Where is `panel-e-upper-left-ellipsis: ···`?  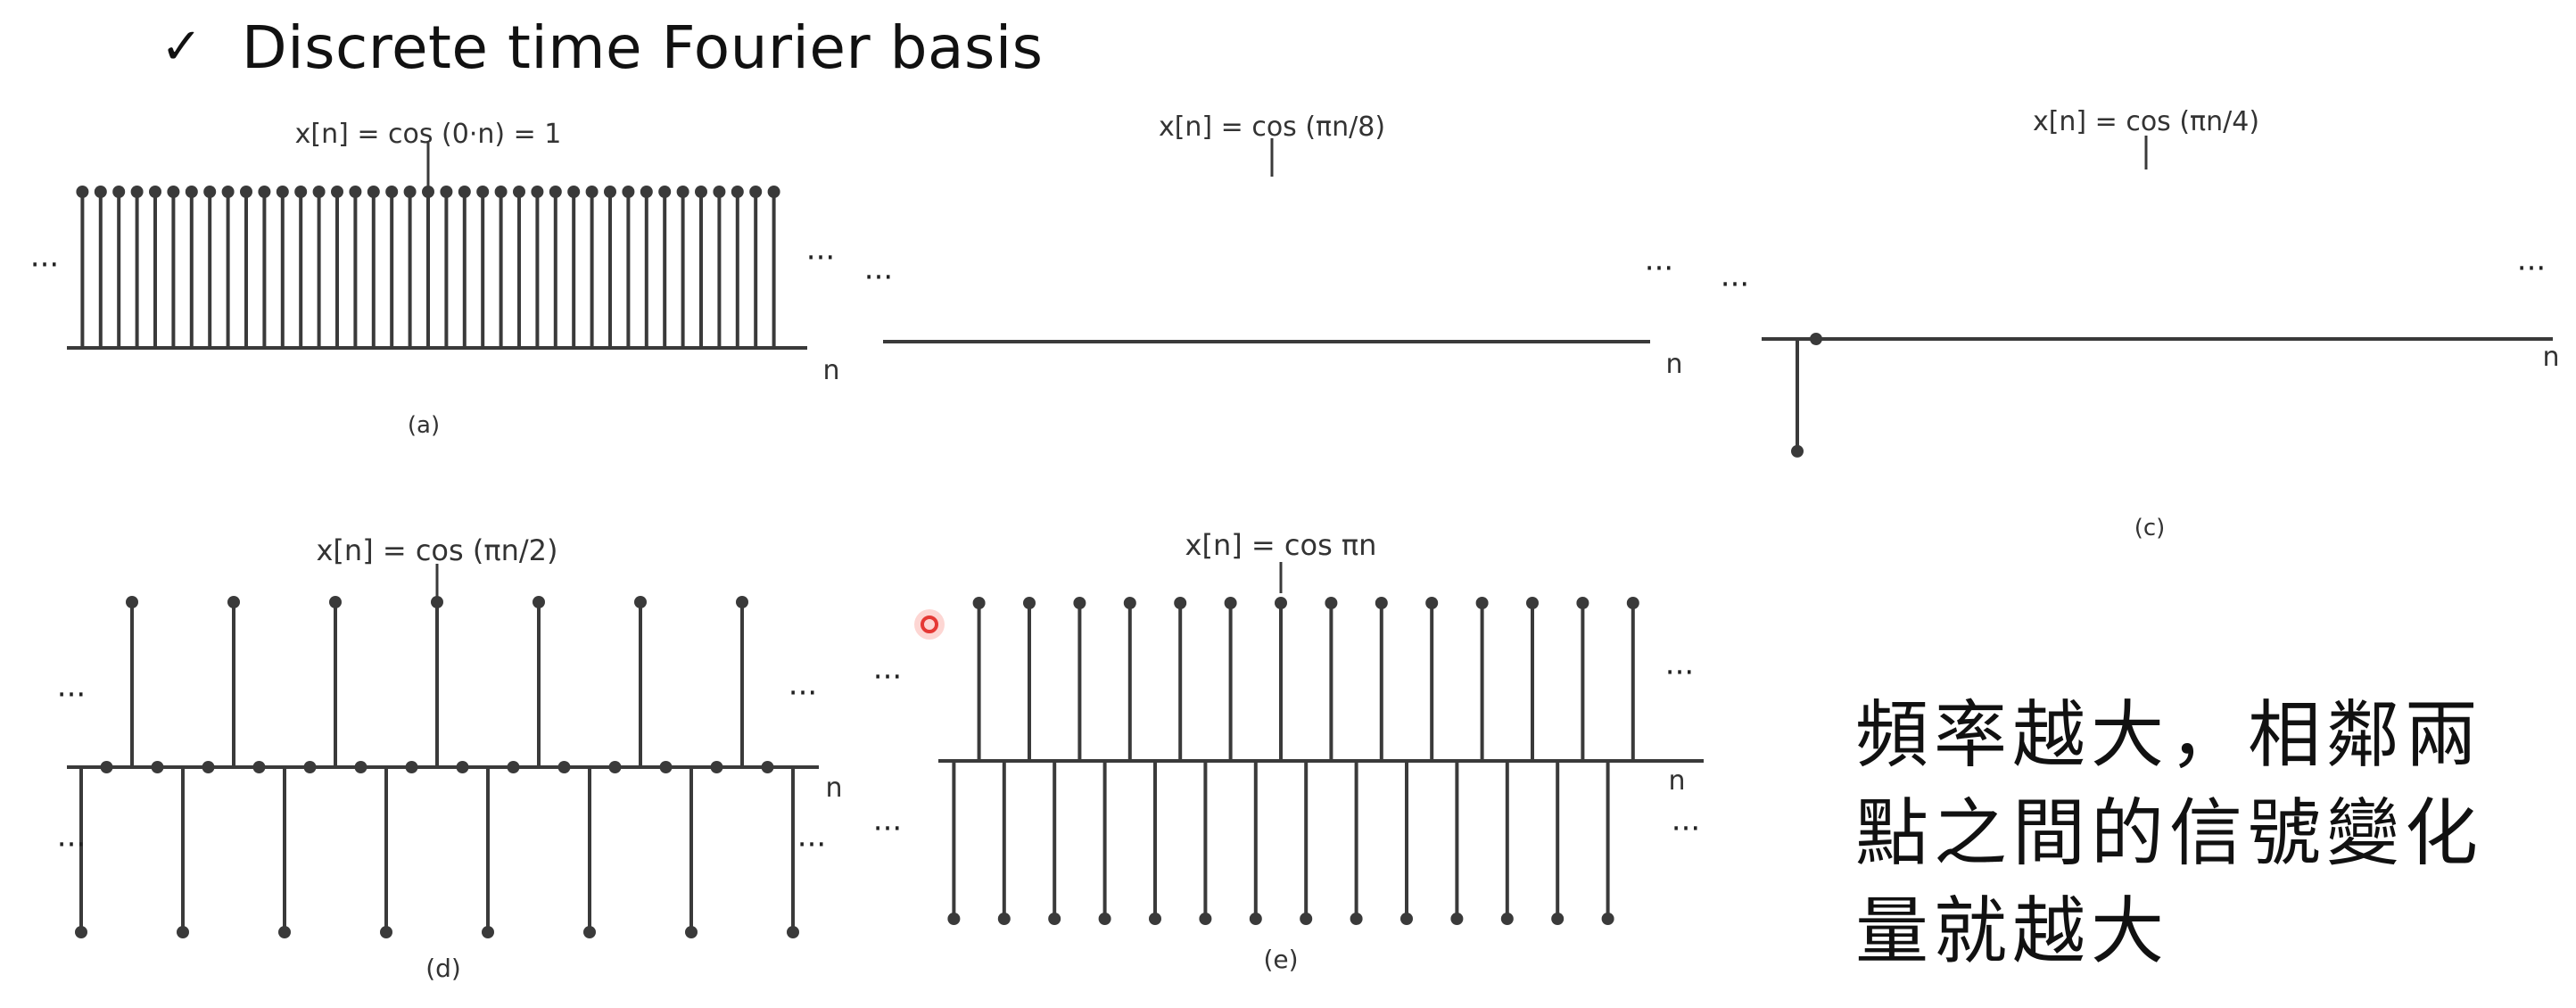 panel-e-upper-left-ellipsis: ··· is located at coordinates (888, 677).